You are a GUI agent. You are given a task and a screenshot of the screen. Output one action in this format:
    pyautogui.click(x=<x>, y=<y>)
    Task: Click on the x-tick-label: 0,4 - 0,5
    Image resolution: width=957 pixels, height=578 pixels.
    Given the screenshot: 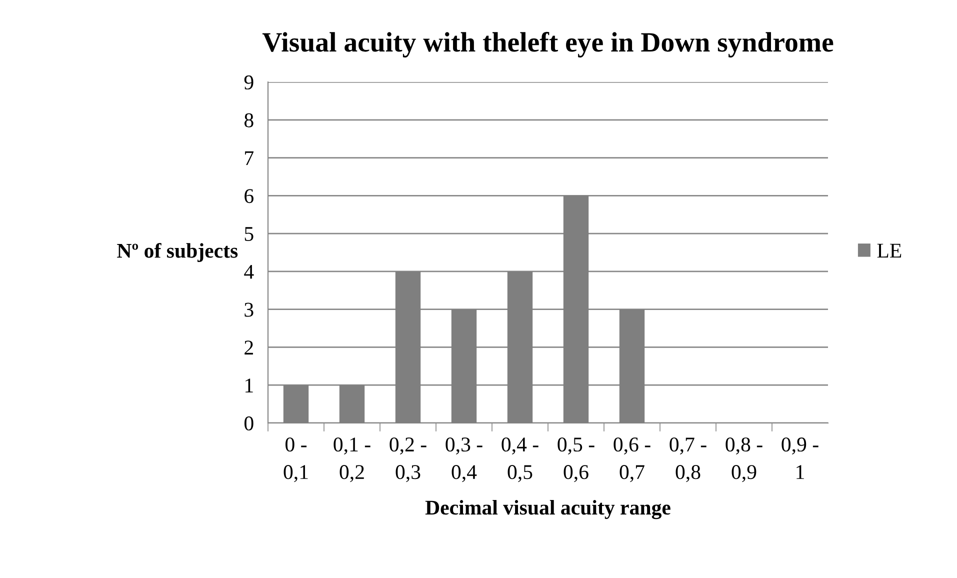 What is the action you would take?
    pyautogui.click(x=520, y=459)
    